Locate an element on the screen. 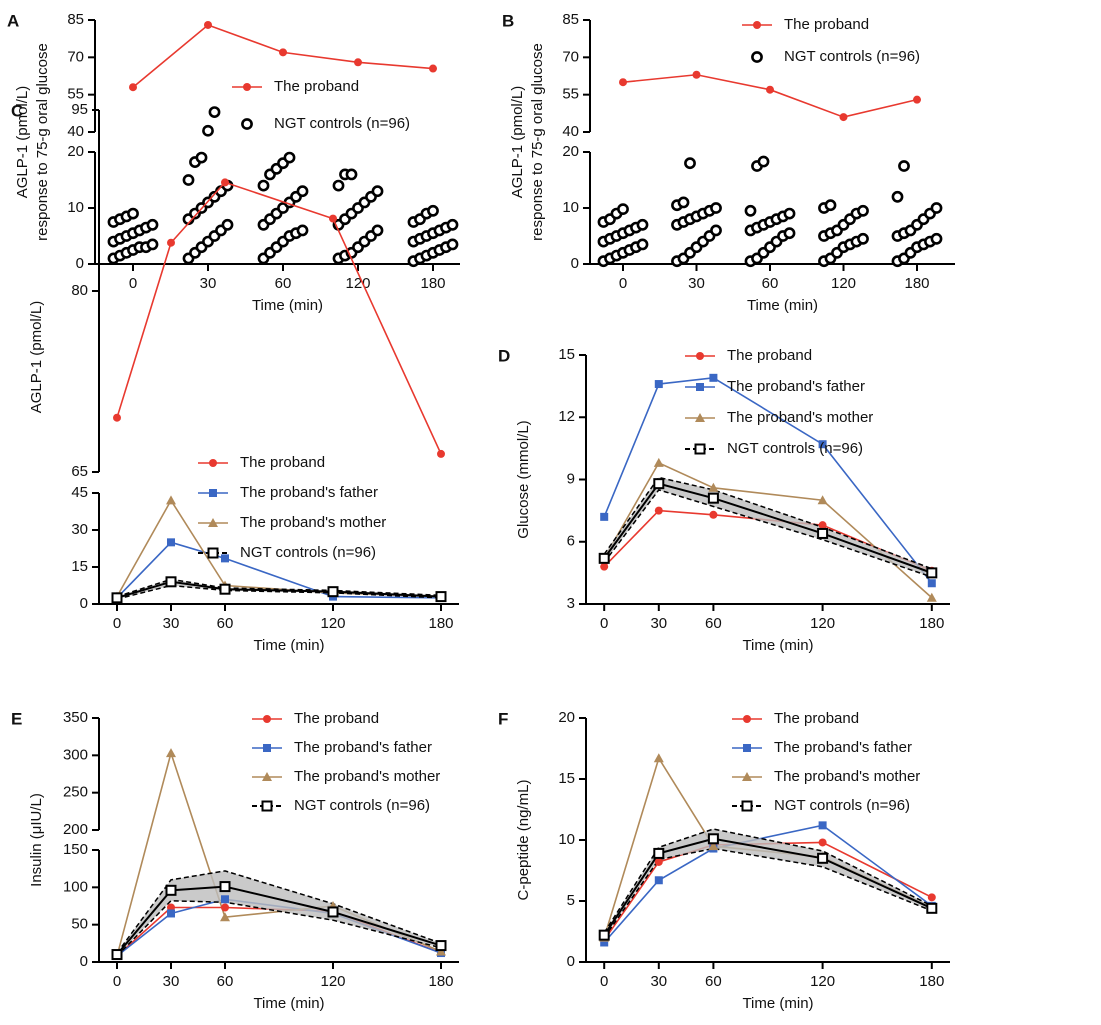 The height and width of the screenshot is (1025, 1101). y-tick-label: 20 is located at coordinates (75, 151).